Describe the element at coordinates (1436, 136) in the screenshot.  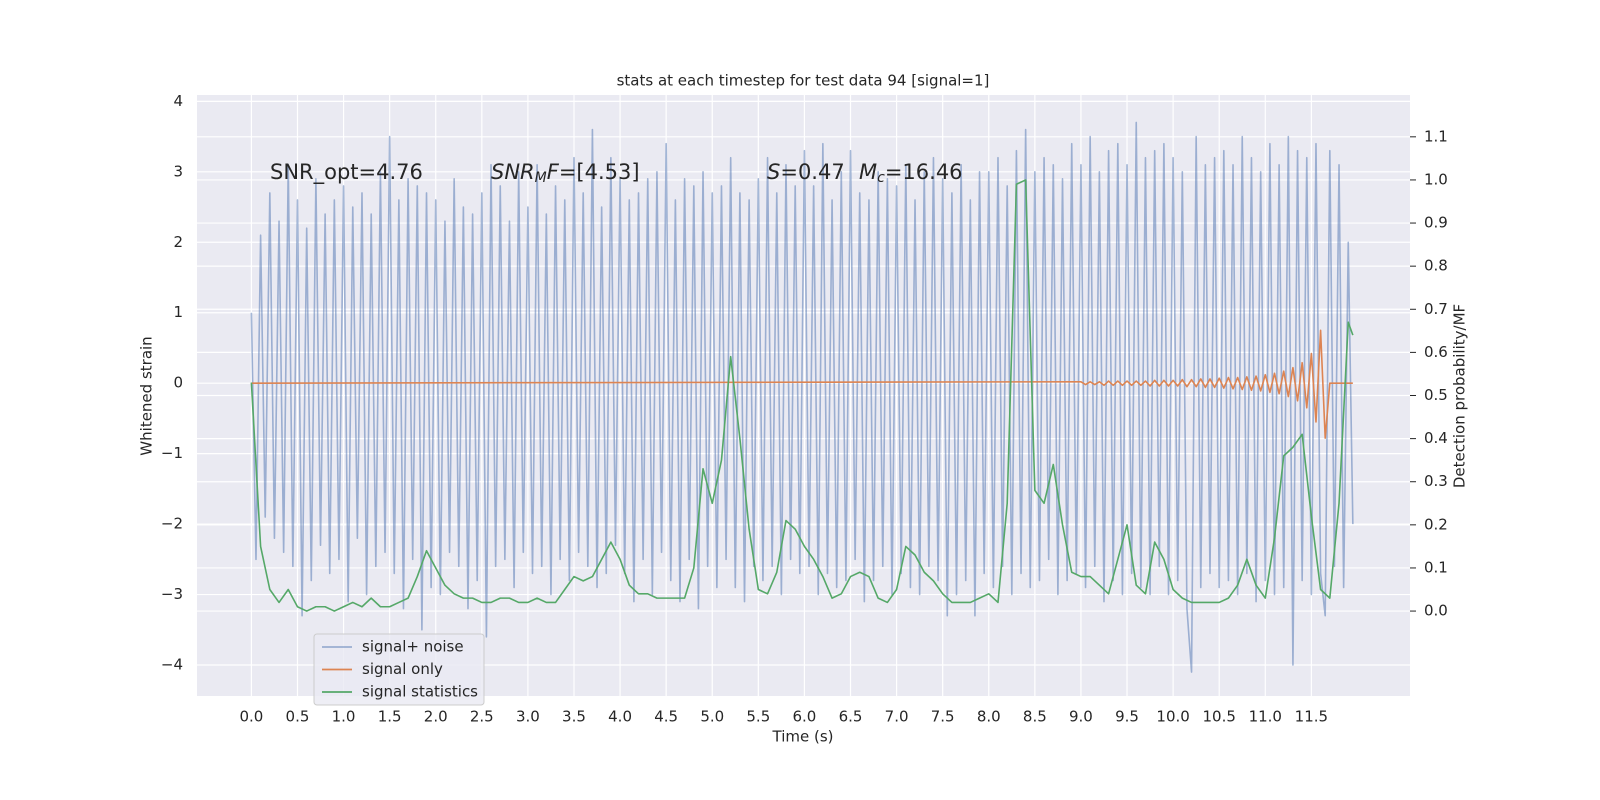
I see `y2-tick-label: 1.1` at that location.